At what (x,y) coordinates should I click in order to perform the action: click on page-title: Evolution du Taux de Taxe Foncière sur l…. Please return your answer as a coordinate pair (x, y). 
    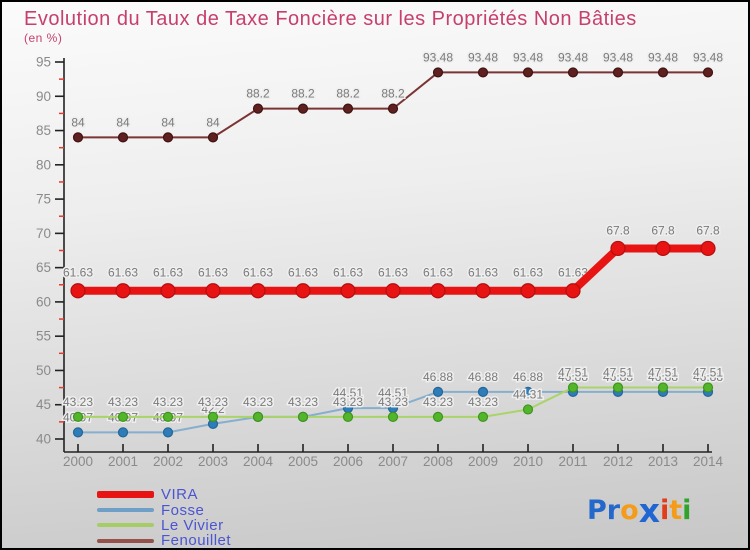
    Looking at the image, I should click on (330, 19).